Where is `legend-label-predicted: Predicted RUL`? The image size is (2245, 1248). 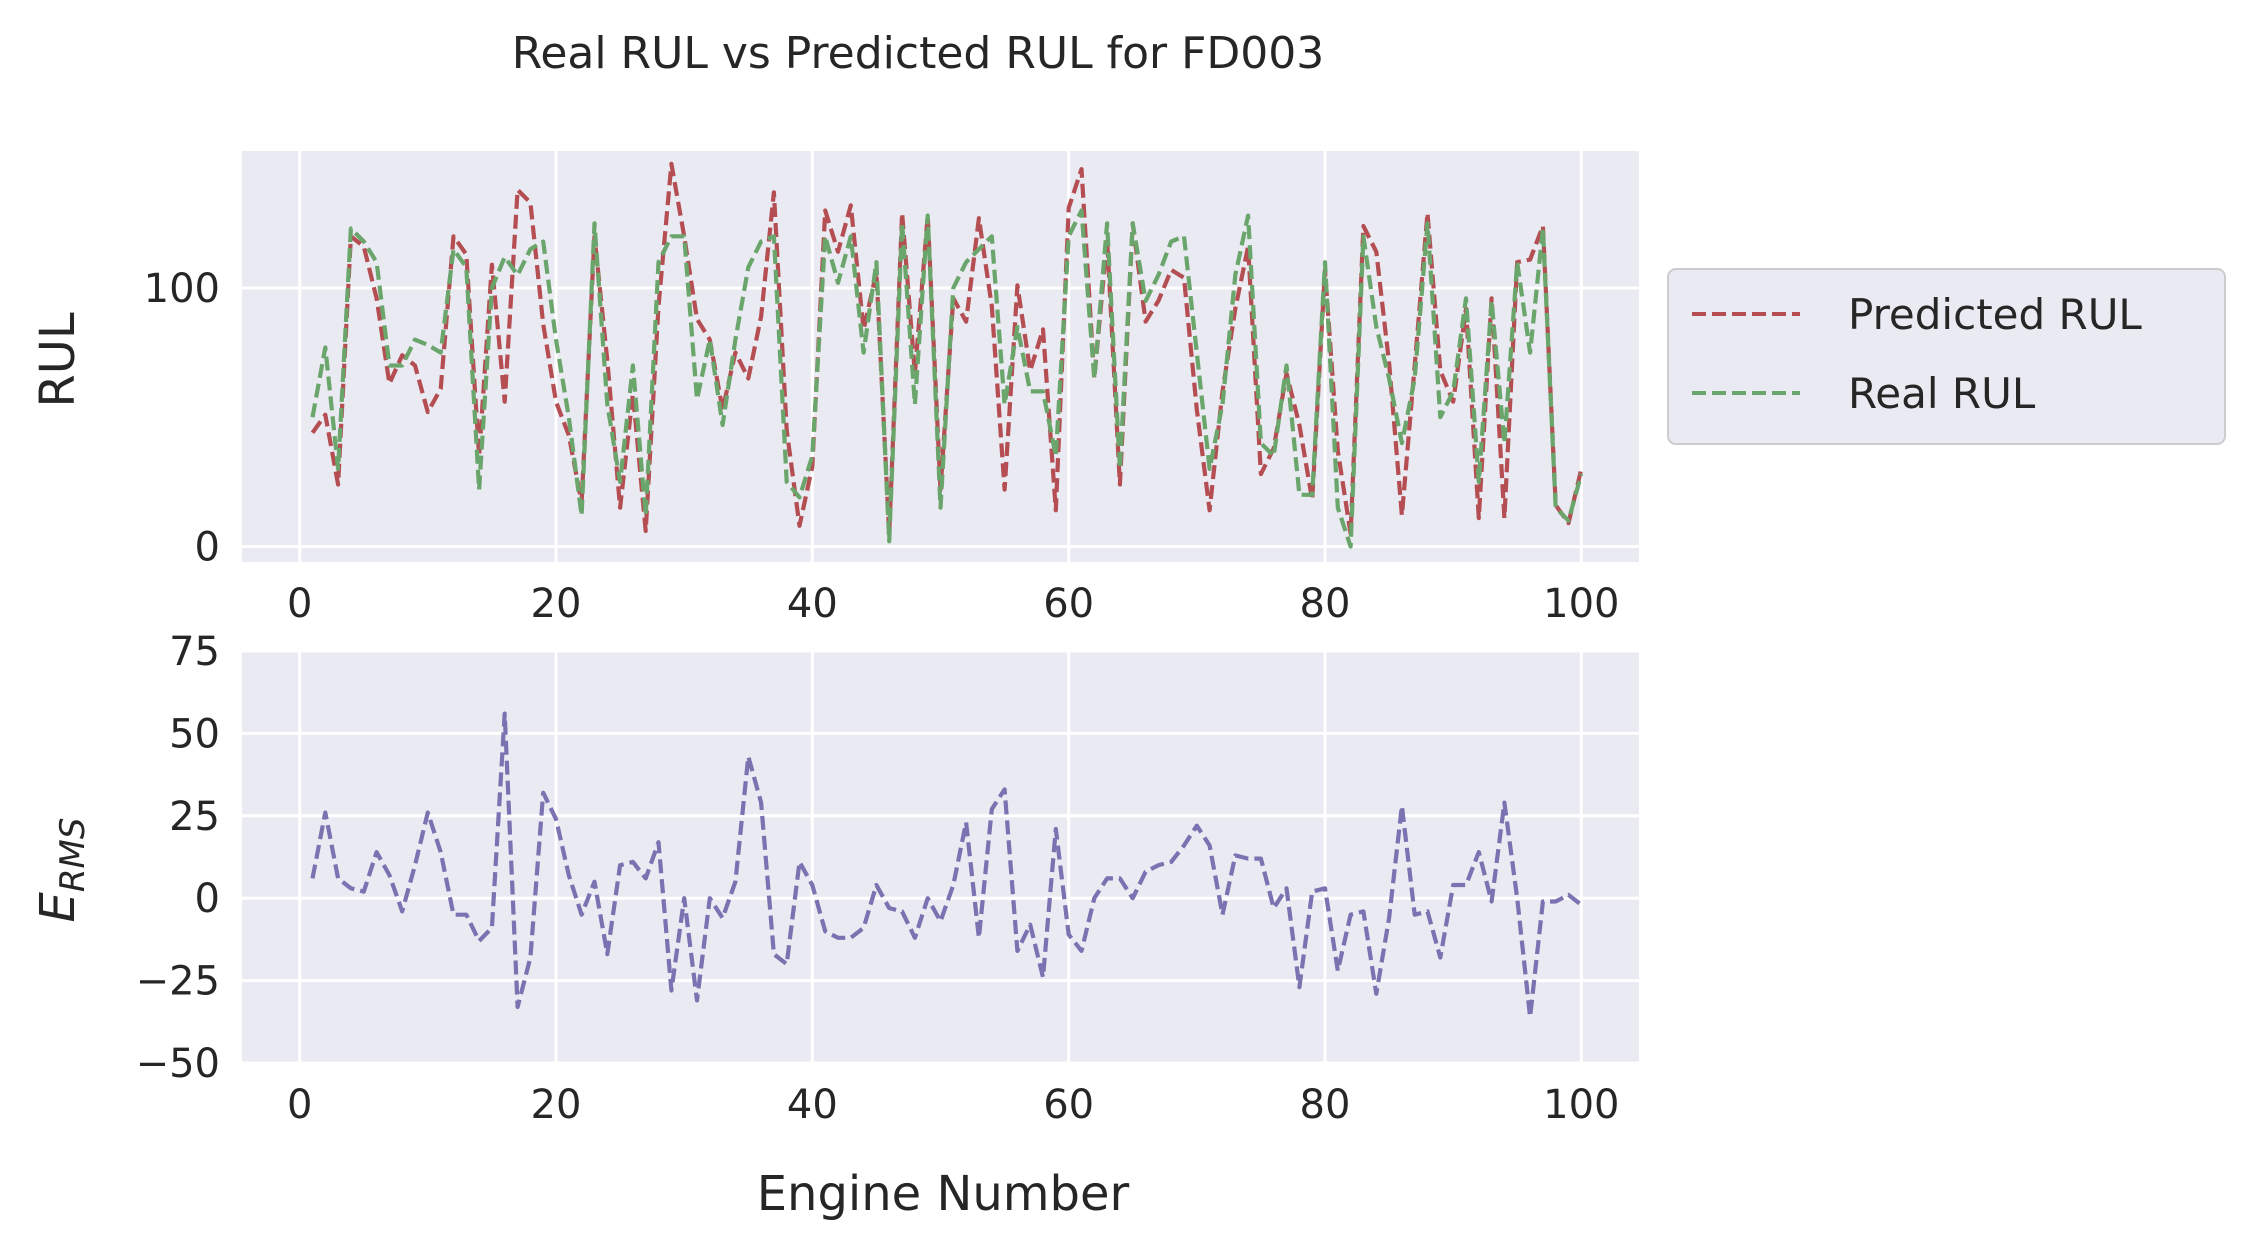 legend-label-predicted: Predicted RUL is located at coordinates (1995, 314).